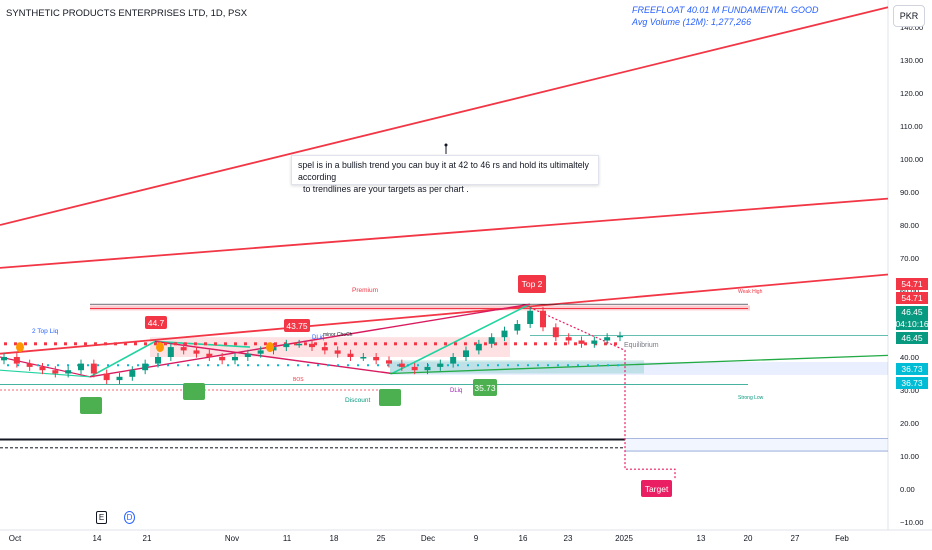  Describe the element at coordinates (428, 538) in the screenshot. I see `x-tick-label: Dec` at that location.